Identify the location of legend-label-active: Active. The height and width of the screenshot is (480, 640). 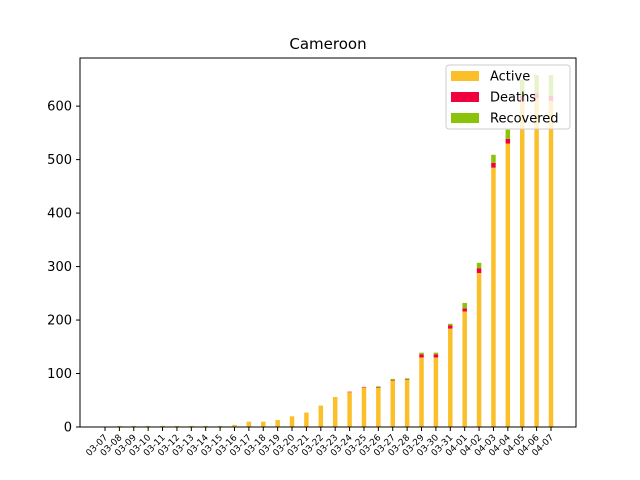
(510, 77).